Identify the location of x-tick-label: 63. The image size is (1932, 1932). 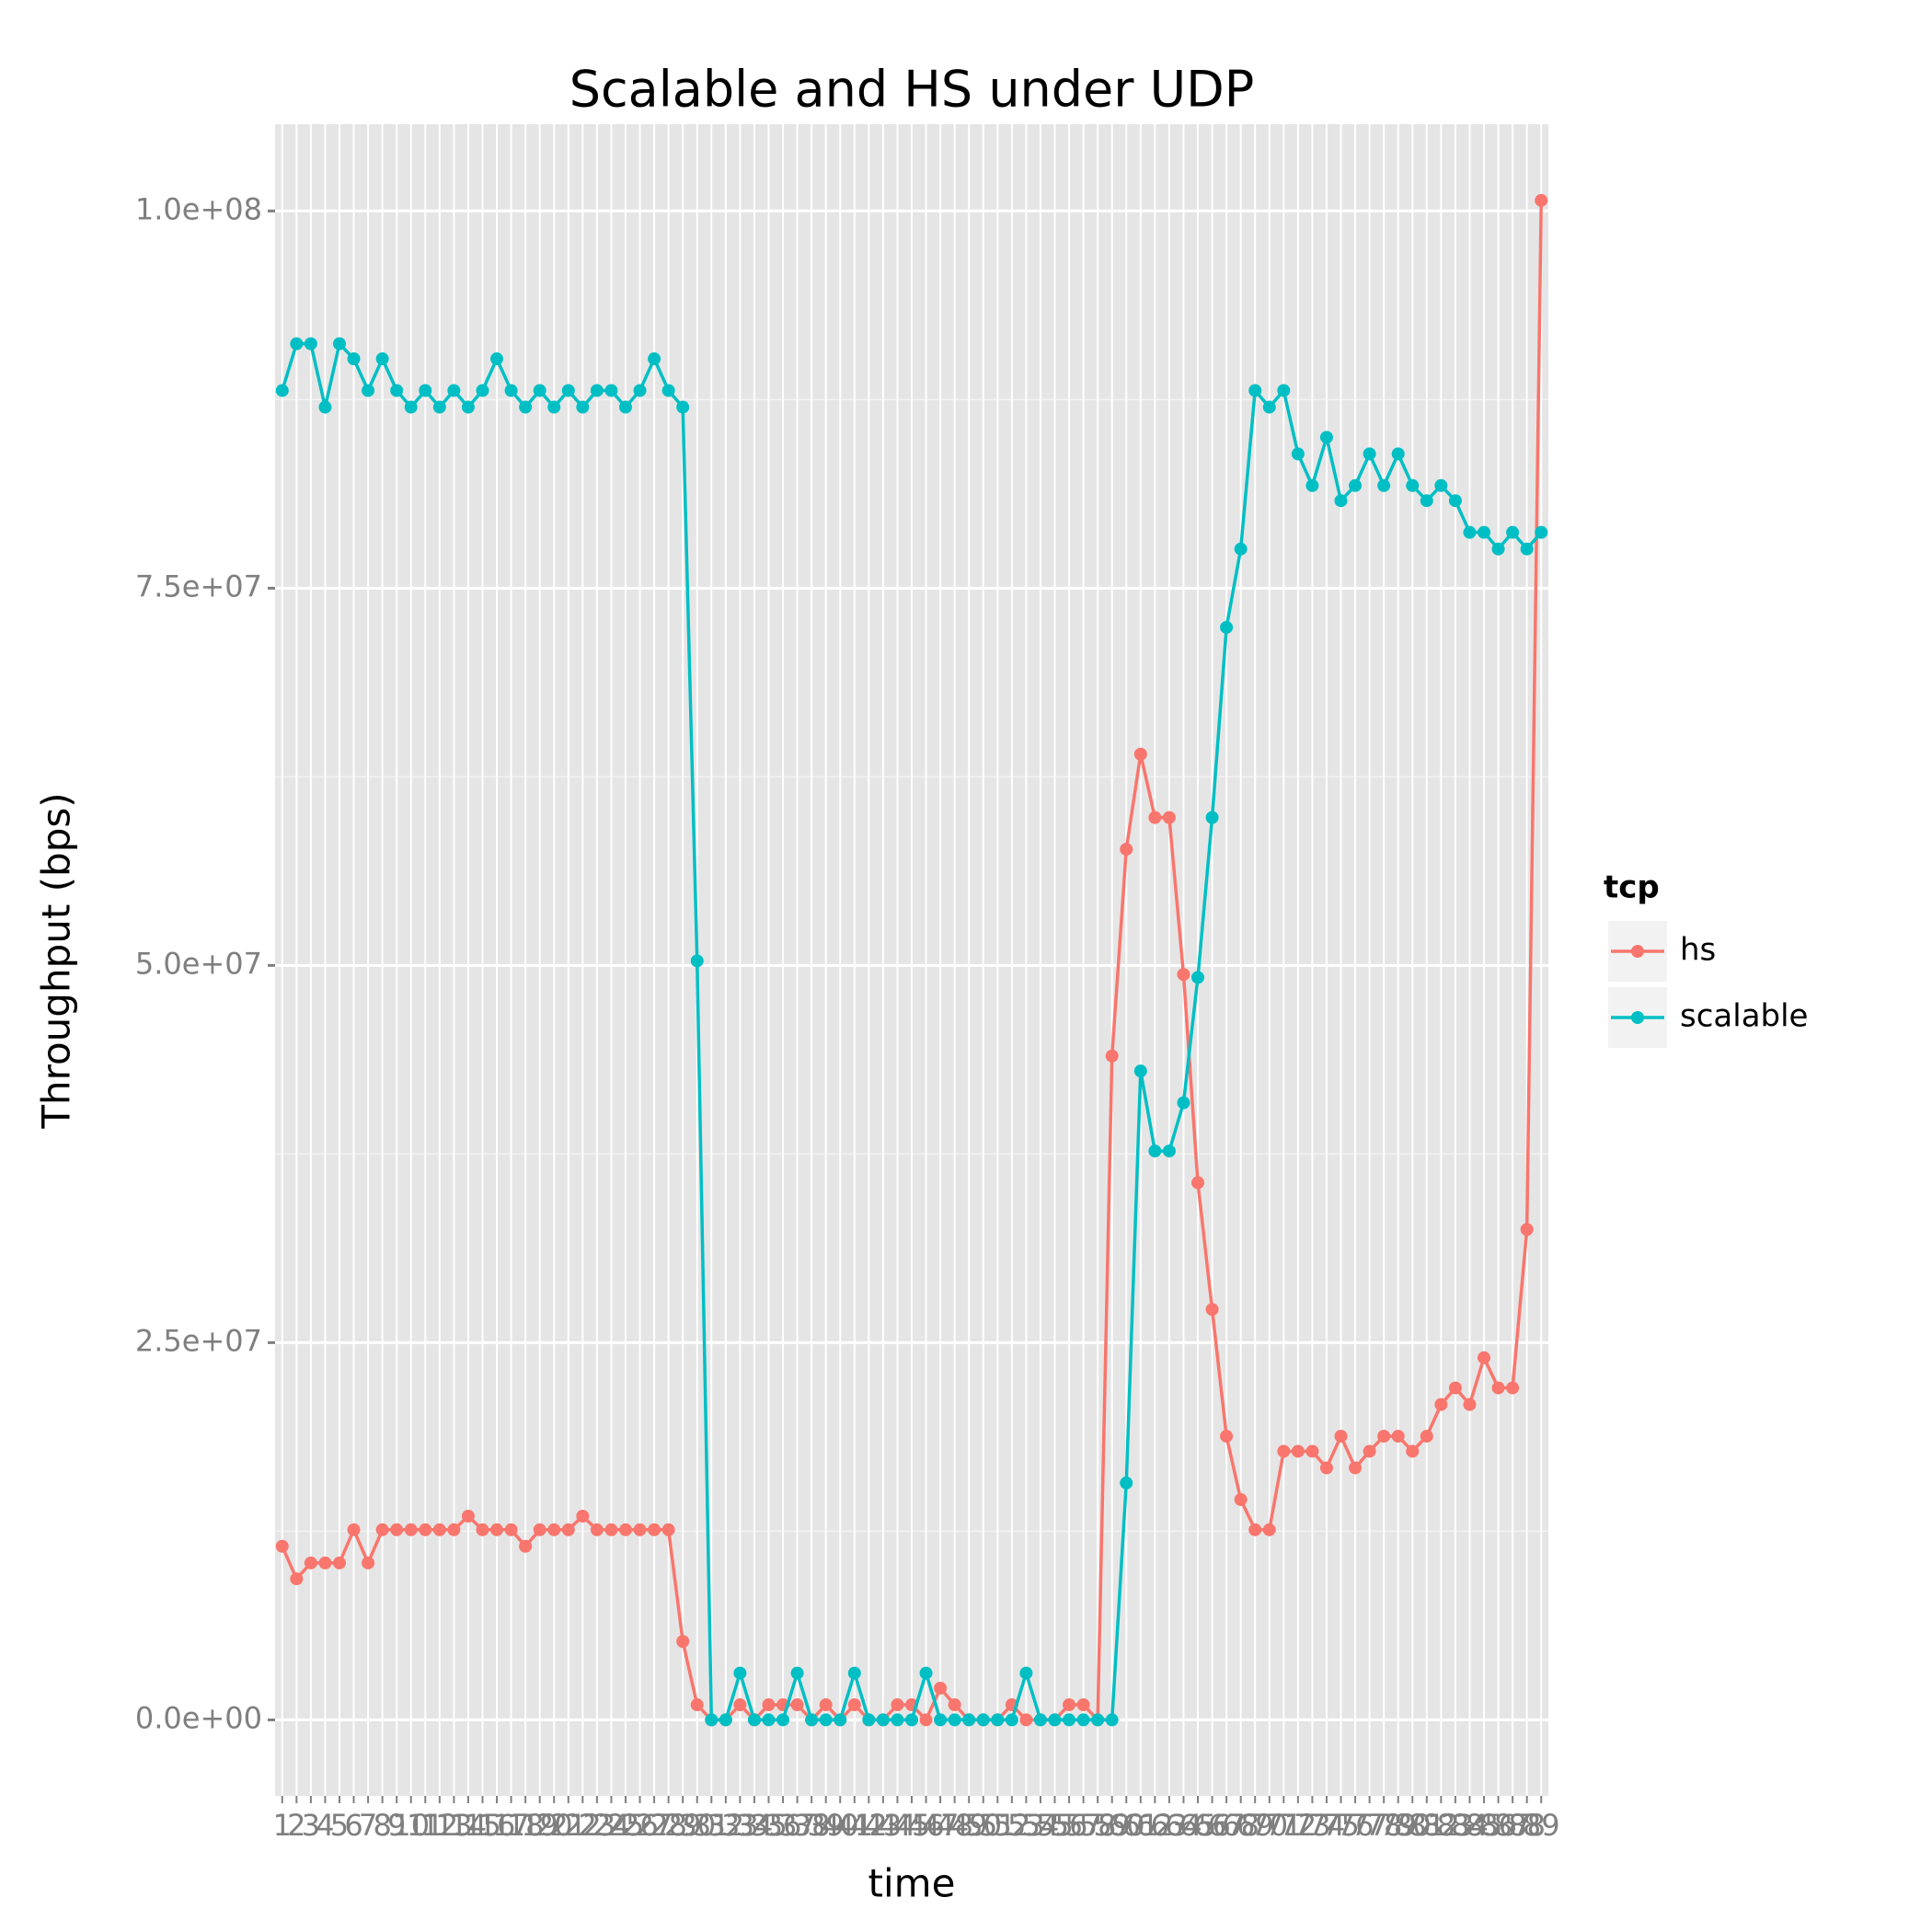
(1170, 1825).